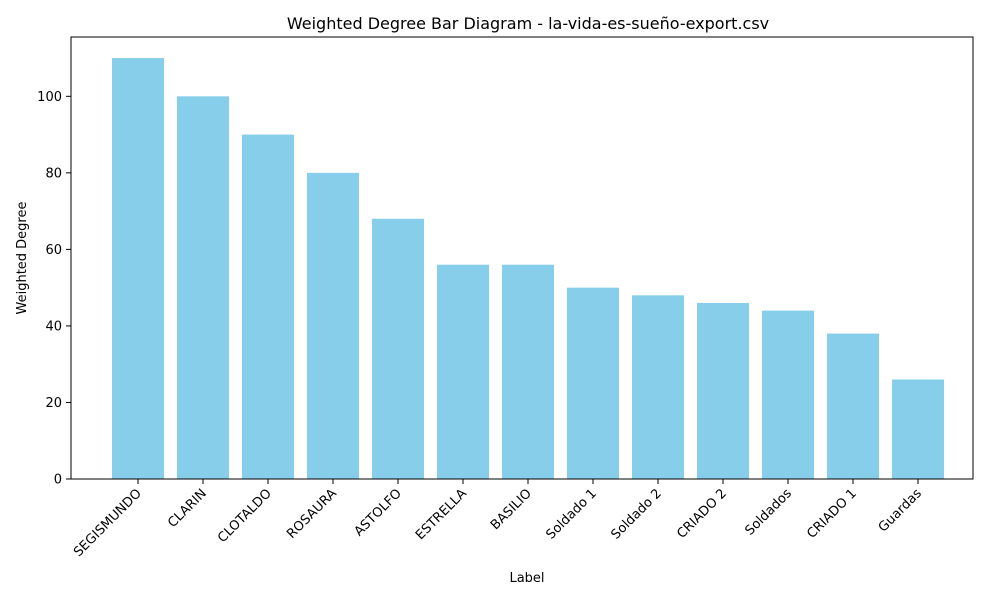 This screenshot has height=604, width=1000. I want to click on y-tick-label: 80, so click(53, 173).